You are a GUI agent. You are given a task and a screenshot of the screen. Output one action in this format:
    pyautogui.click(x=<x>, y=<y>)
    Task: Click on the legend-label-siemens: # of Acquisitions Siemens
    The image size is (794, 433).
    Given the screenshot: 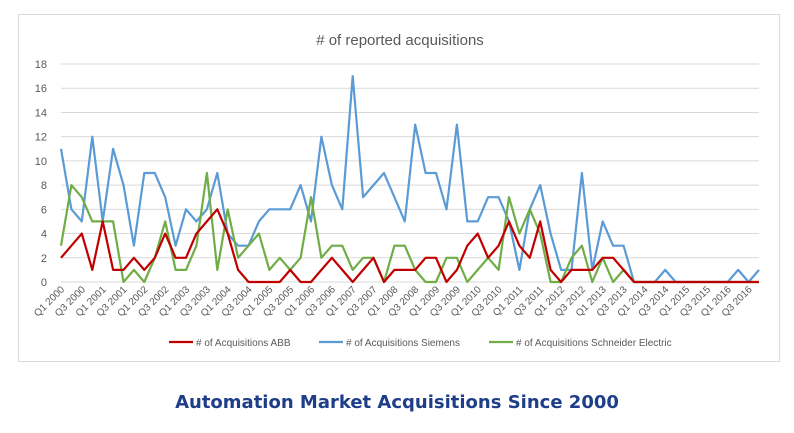 What is the action you would take?
    pyautogui.click(x=403, y=343)
    